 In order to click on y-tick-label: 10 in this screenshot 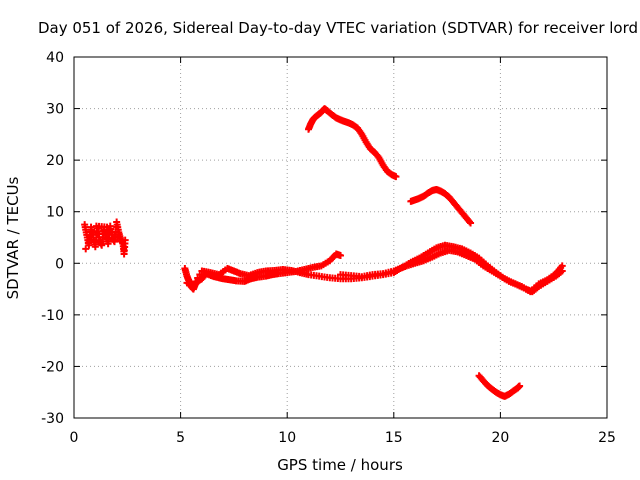, I will do `click(55, 213)`.